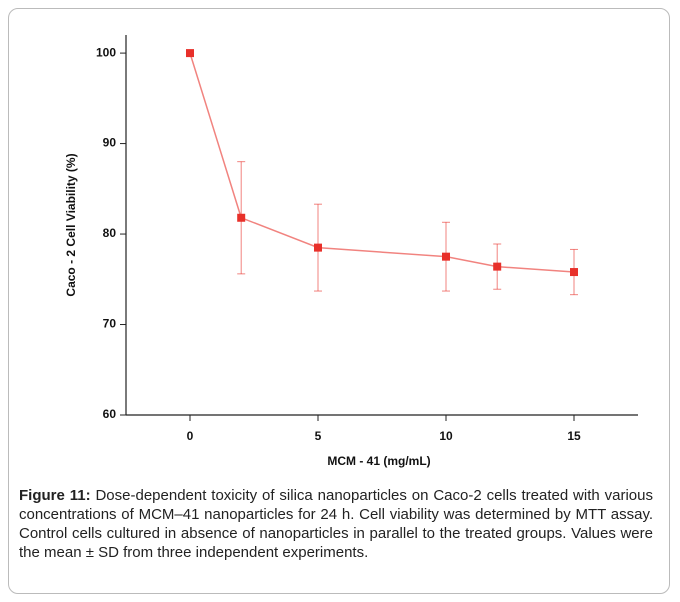  I want to click on x-tick-label: 15, so click(574, 436).